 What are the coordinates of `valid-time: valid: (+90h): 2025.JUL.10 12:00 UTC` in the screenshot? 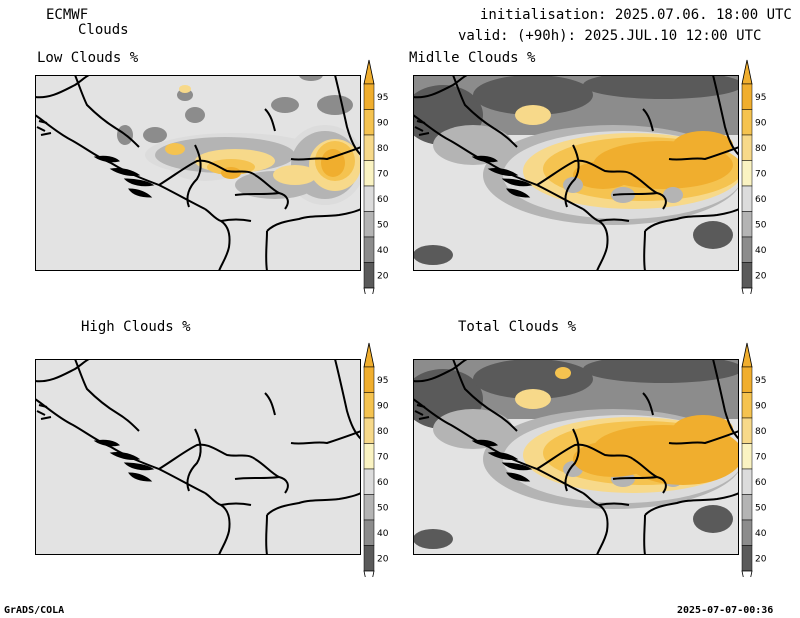 It's located at (610, 36).